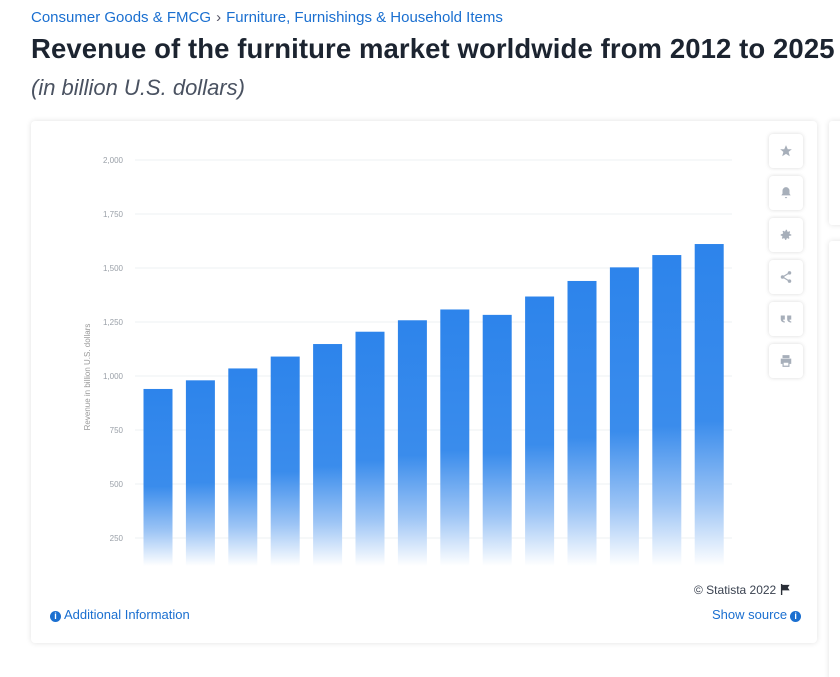 The image size is (840, 677). I want to click on bar-2025: 2025, so click(709, 405).